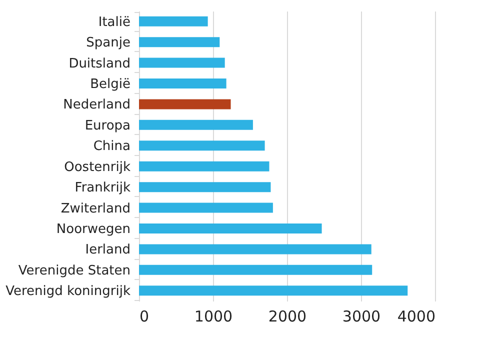  I want to click on x-tick-label: 0, so click(145, 317).